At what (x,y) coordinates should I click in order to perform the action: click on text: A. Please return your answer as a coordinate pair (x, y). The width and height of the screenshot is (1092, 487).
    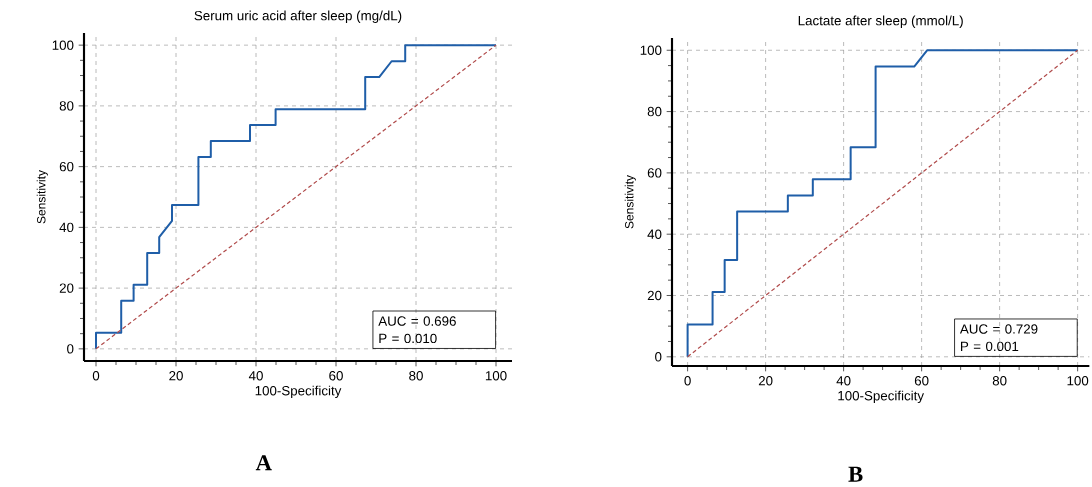
    Looking at the image, I should click on (263, 463).